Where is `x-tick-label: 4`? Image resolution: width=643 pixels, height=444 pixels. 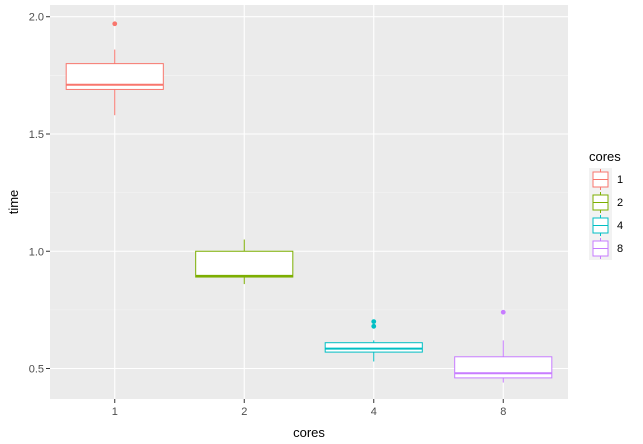
x-tick-label: 4 is located at coordinates (374, 412).